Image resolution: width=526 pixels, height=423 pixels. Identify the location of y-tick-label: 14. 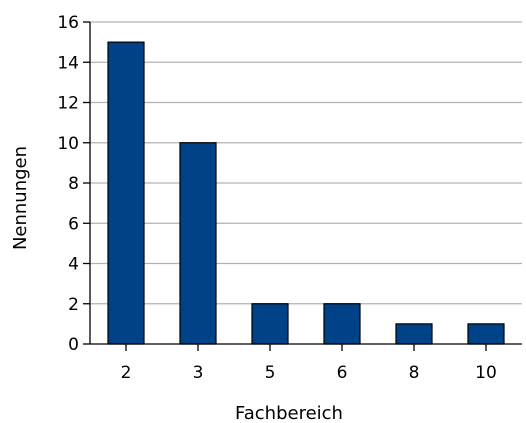
(68, 63).